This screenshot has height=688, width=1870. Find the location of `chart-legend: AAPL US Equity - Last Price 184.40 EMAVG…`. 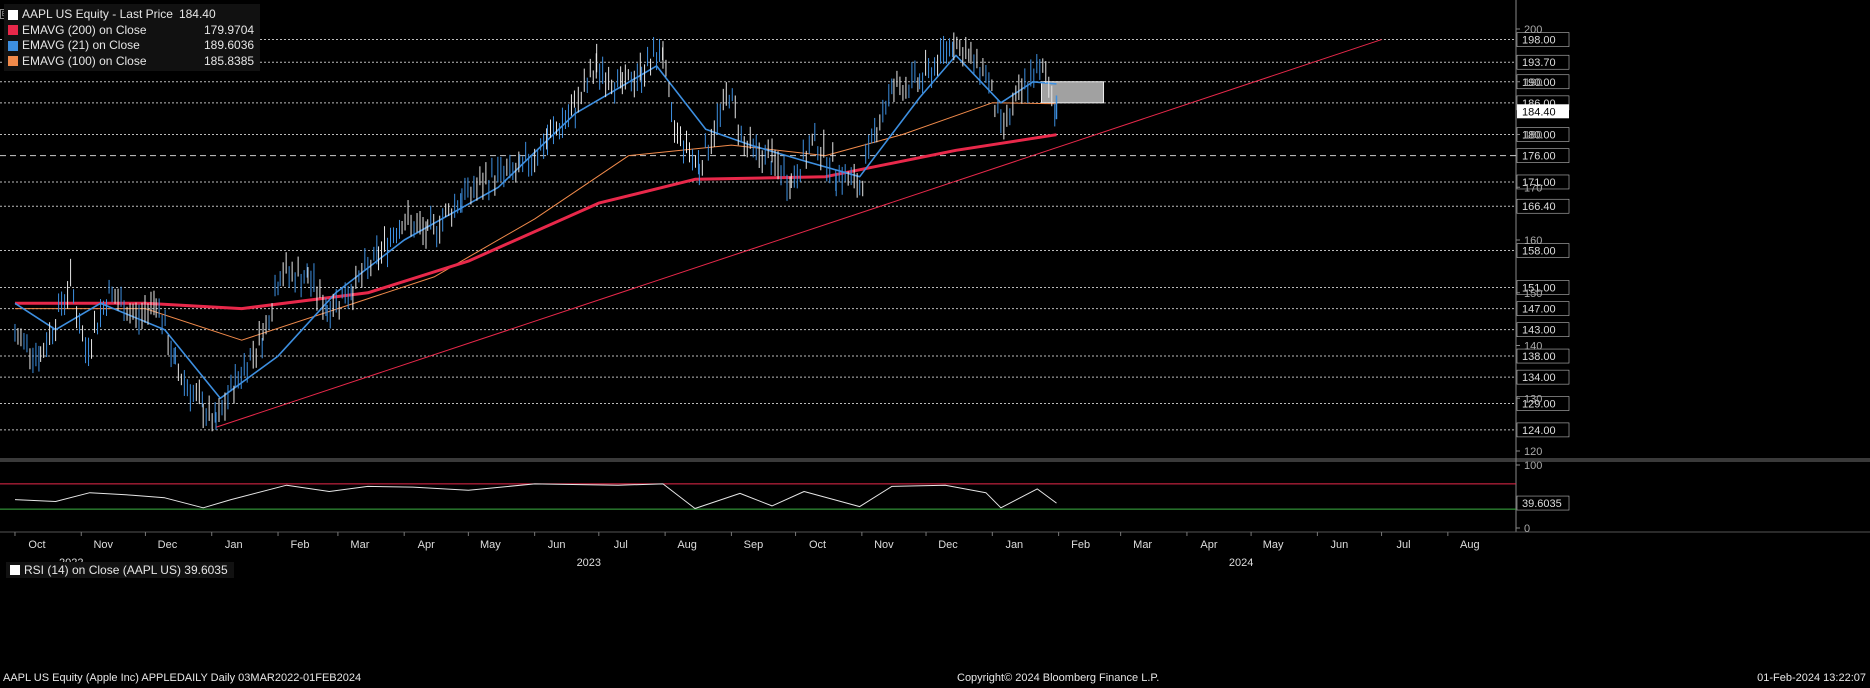

chart-legend: AAPL US Equity - Last Price 184.40 EMAVG… is located at coordinates (132, 37).